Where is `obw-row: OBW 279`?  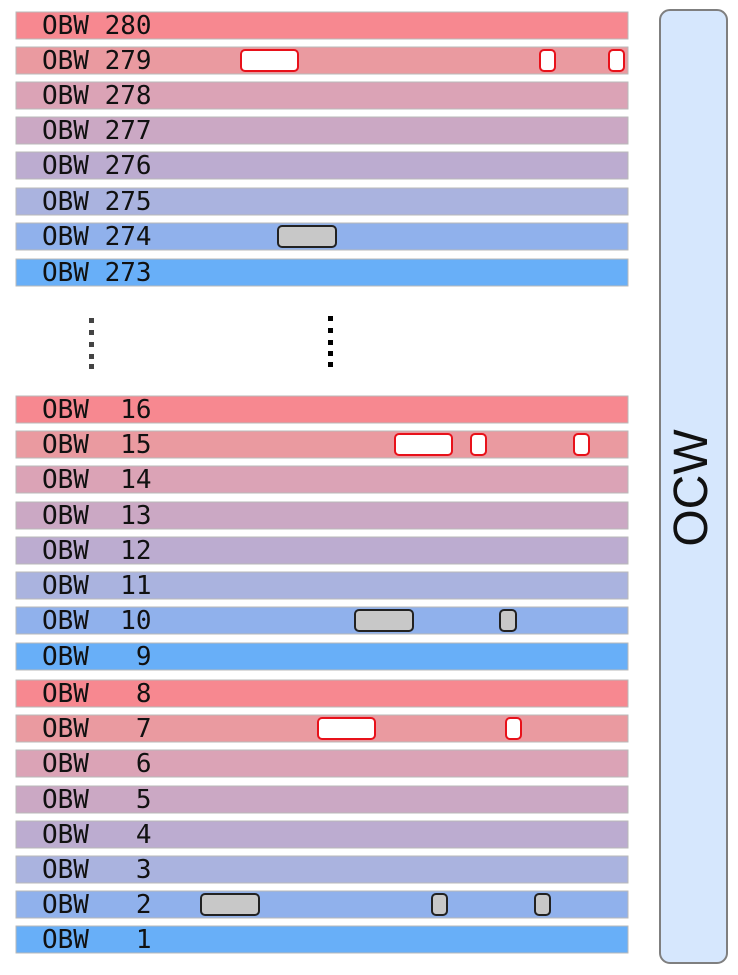
obw-row: OBW 279 is located at coordinates (322, 61).